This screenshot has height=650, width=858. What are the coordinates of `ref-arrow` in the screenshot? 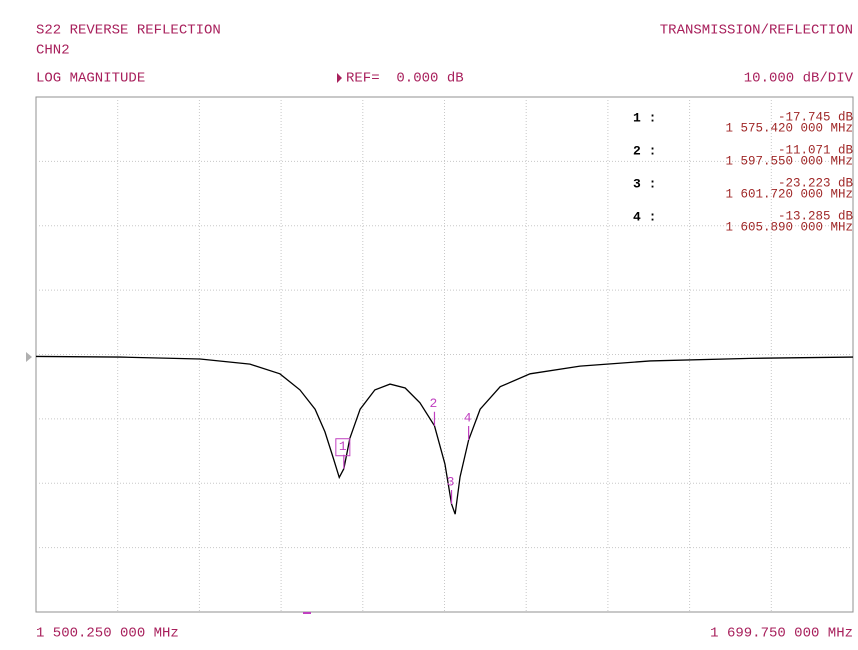 It's located at (339, 78).